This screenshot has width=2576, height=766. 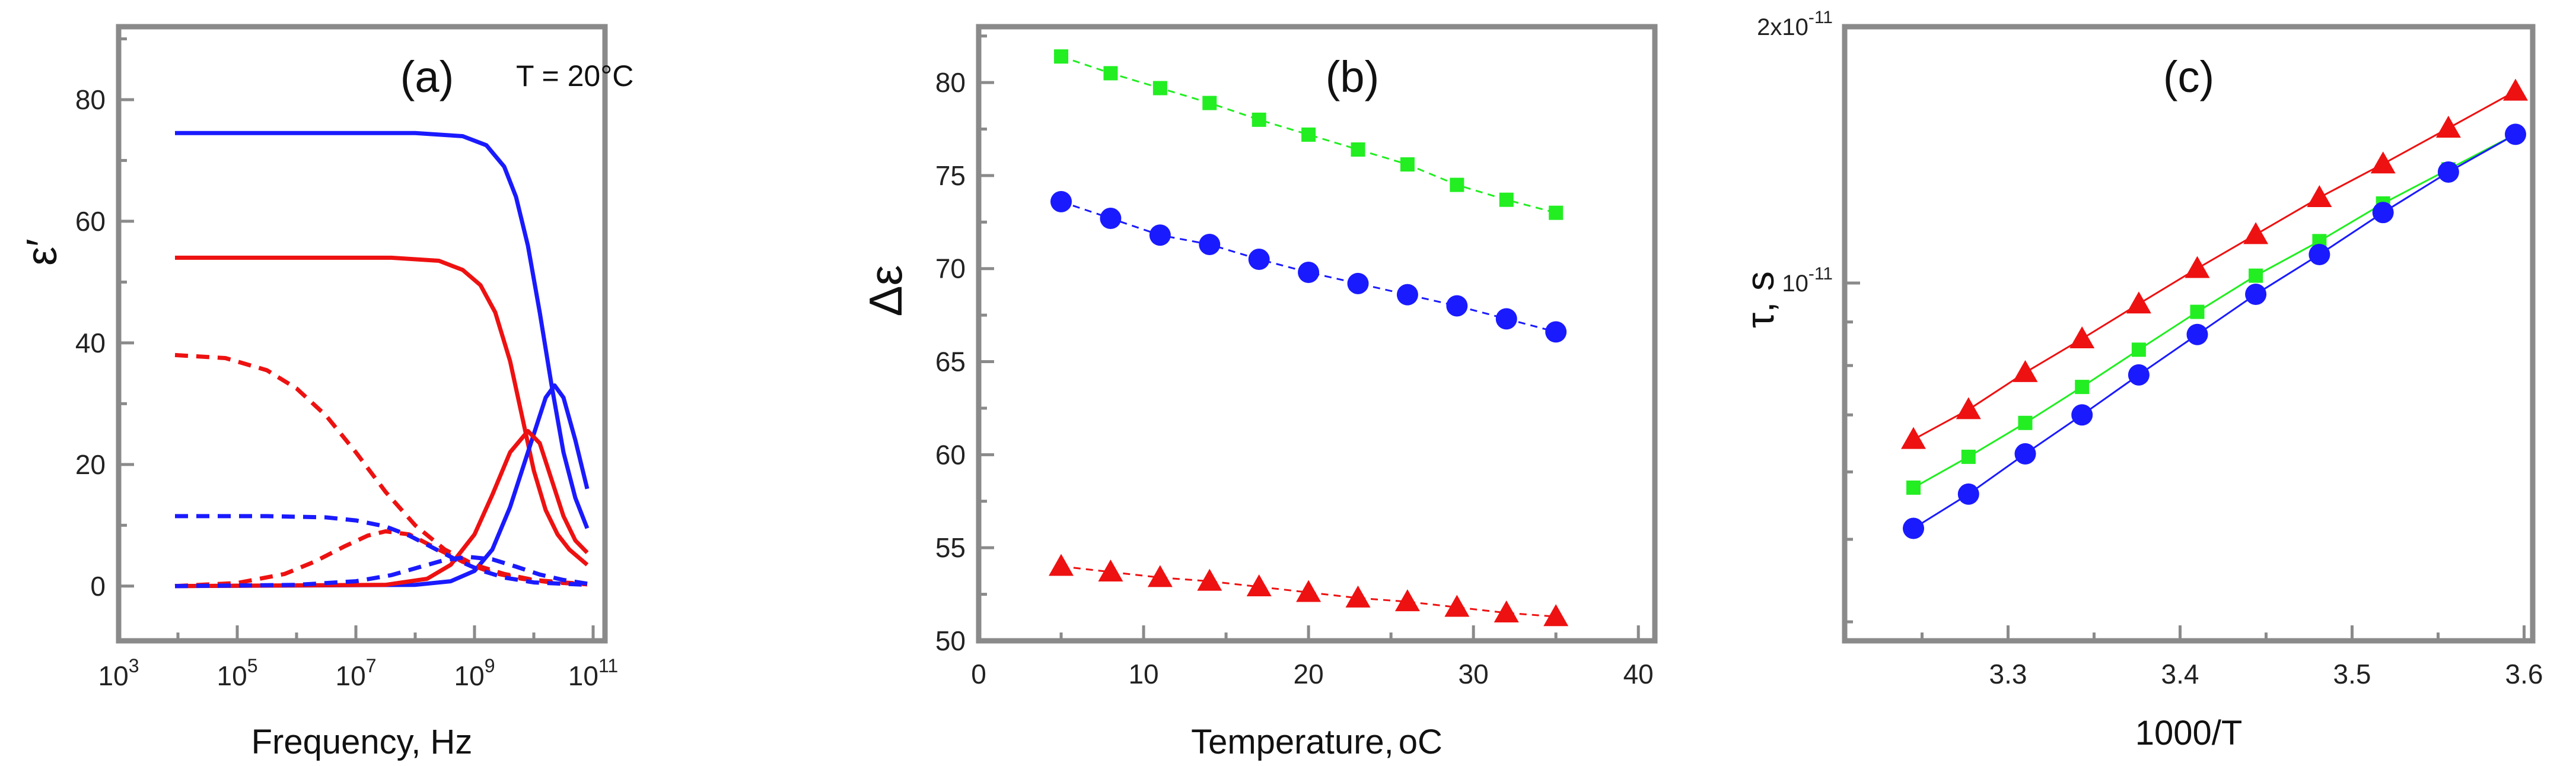 What do you see at coordinates (1820, 274) in the screenshot?
I see `panel-c-y-tick-mid-exp: -11` at bounding box center [1820, 274].